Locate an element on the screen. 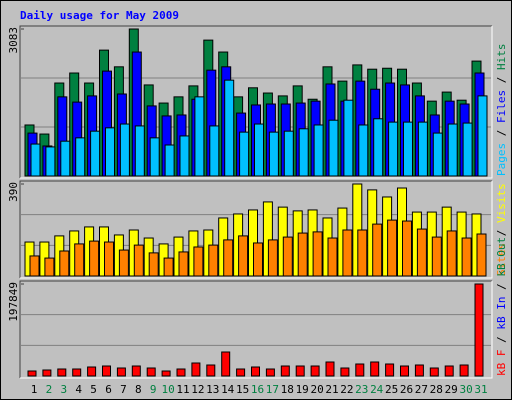 This screenshot has width=512, height=400. x-tick-label: 22 is located at coordinates (346, 389).